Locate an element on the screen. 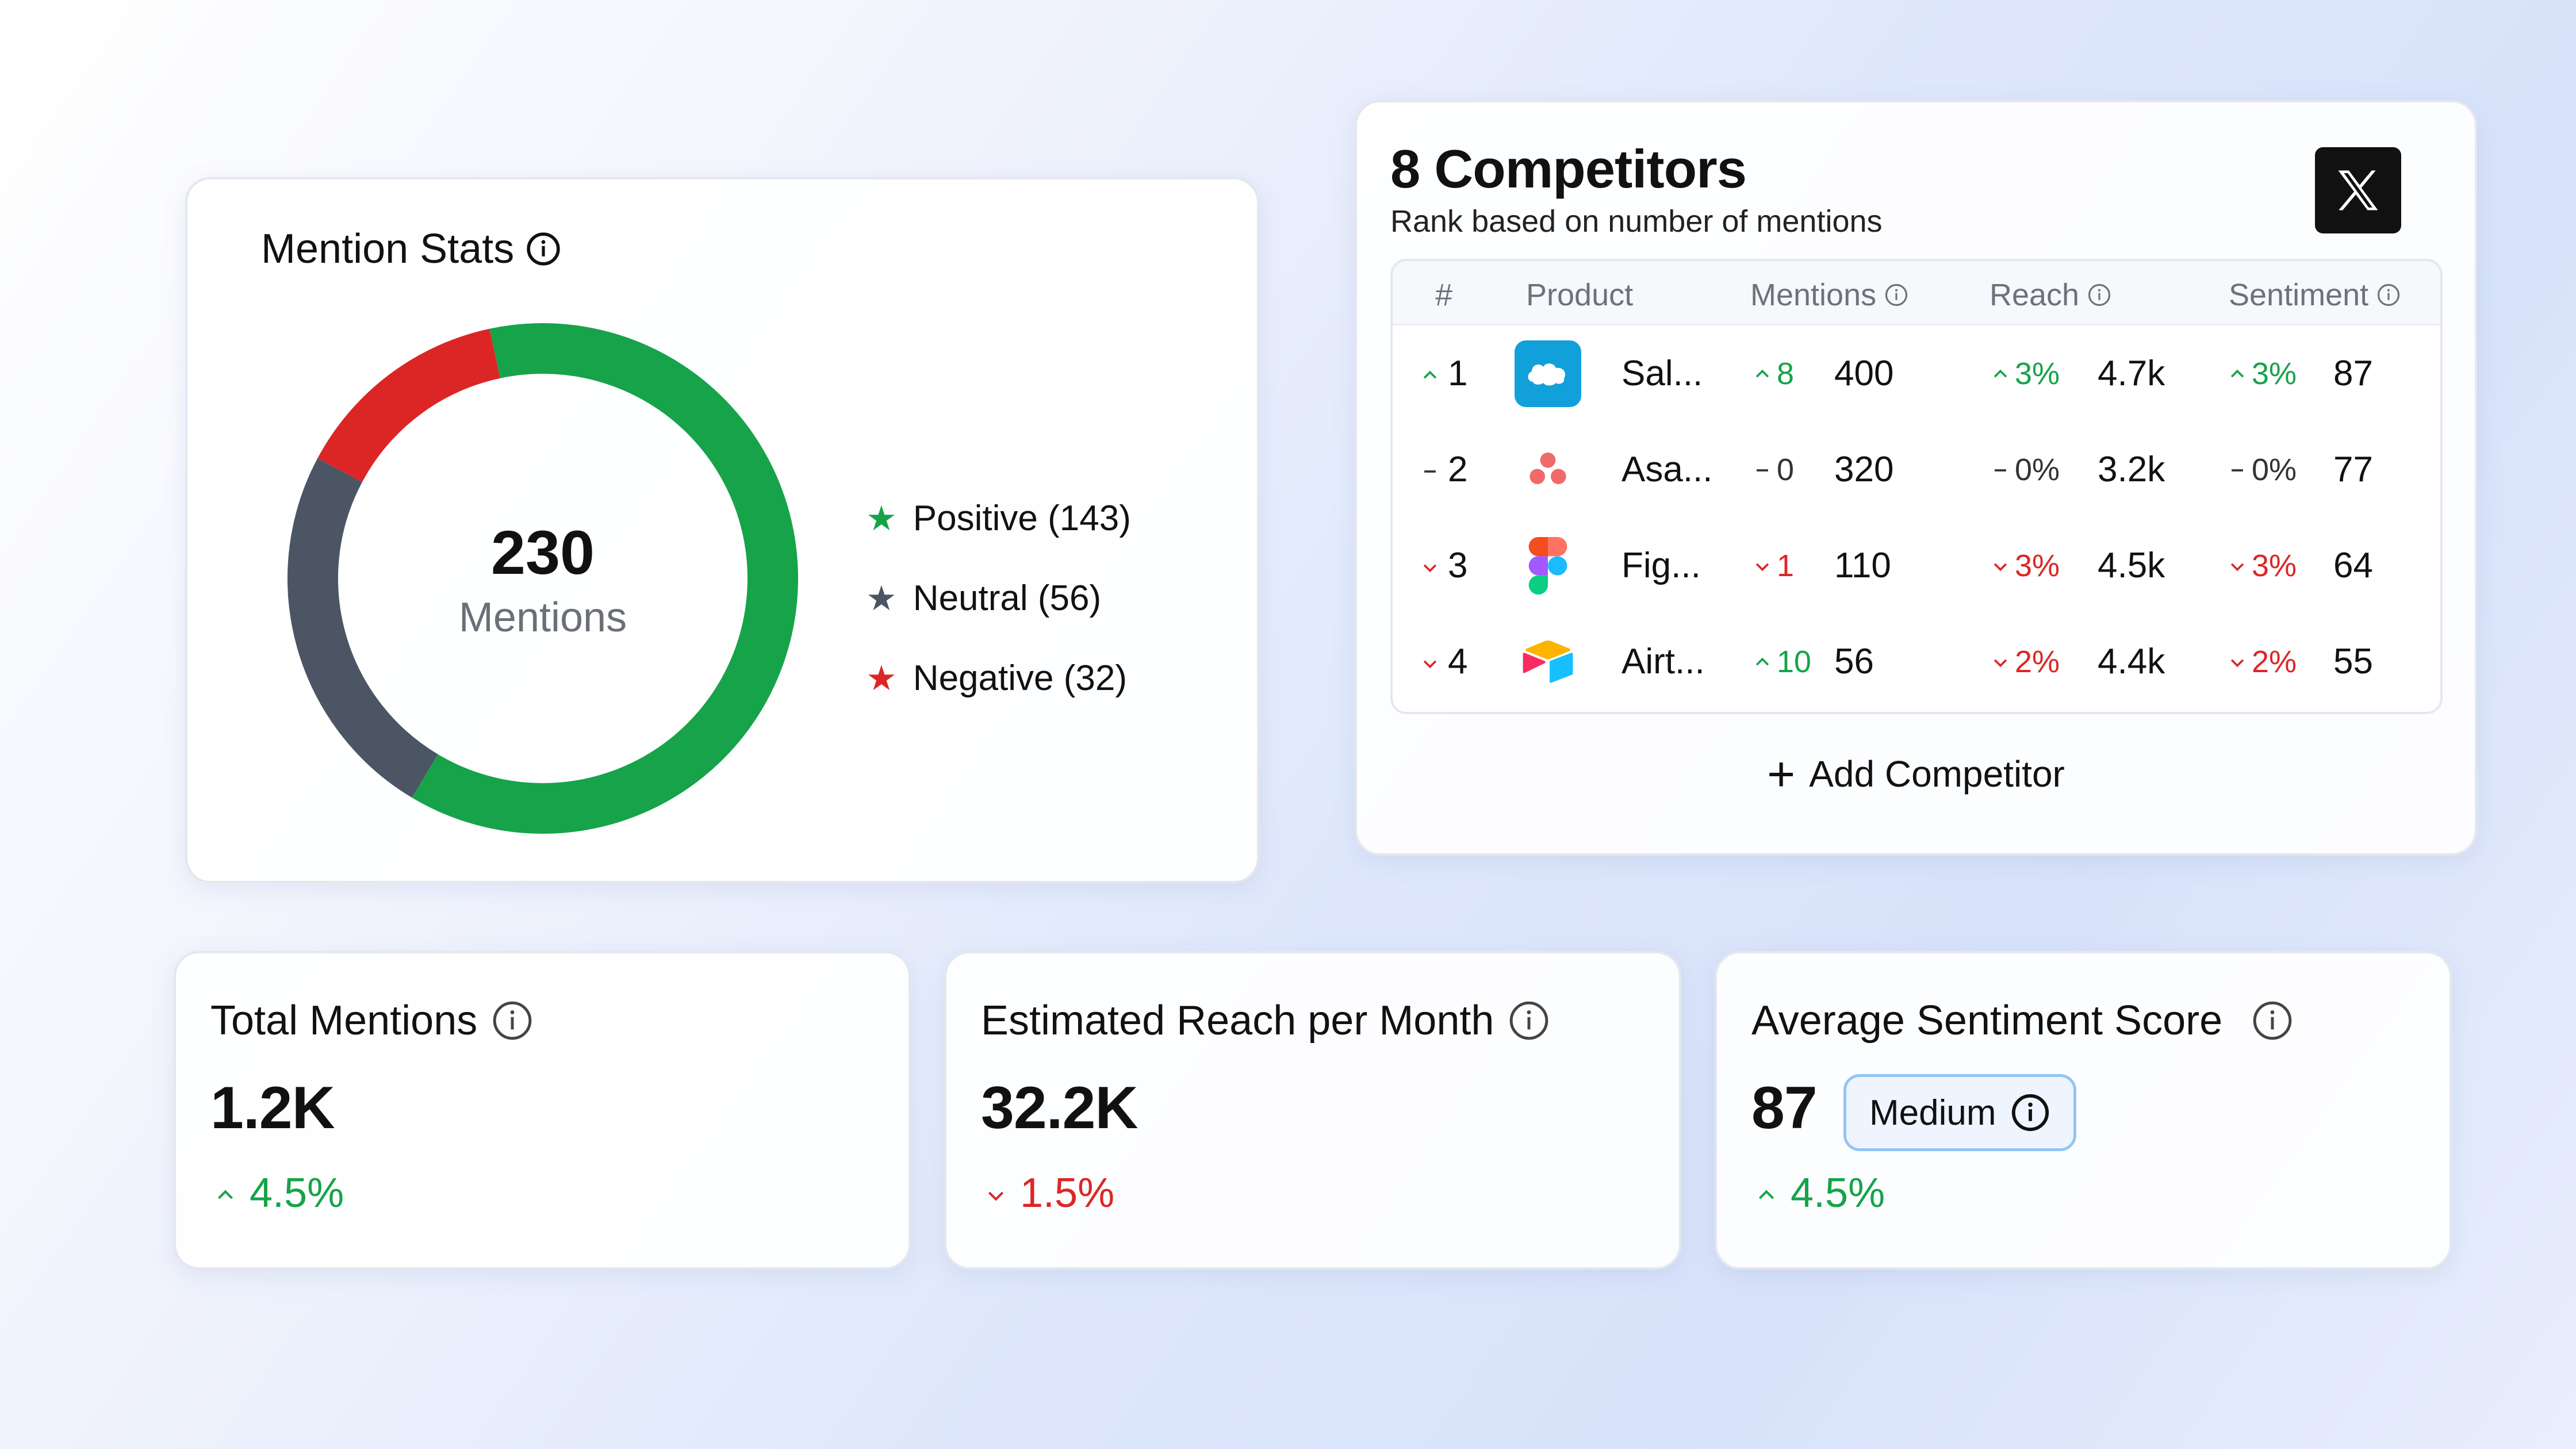 The image size is (2576, 1449). table-header: # Product Mentions Reach Sentiment is located at coordinates (1916, 293).